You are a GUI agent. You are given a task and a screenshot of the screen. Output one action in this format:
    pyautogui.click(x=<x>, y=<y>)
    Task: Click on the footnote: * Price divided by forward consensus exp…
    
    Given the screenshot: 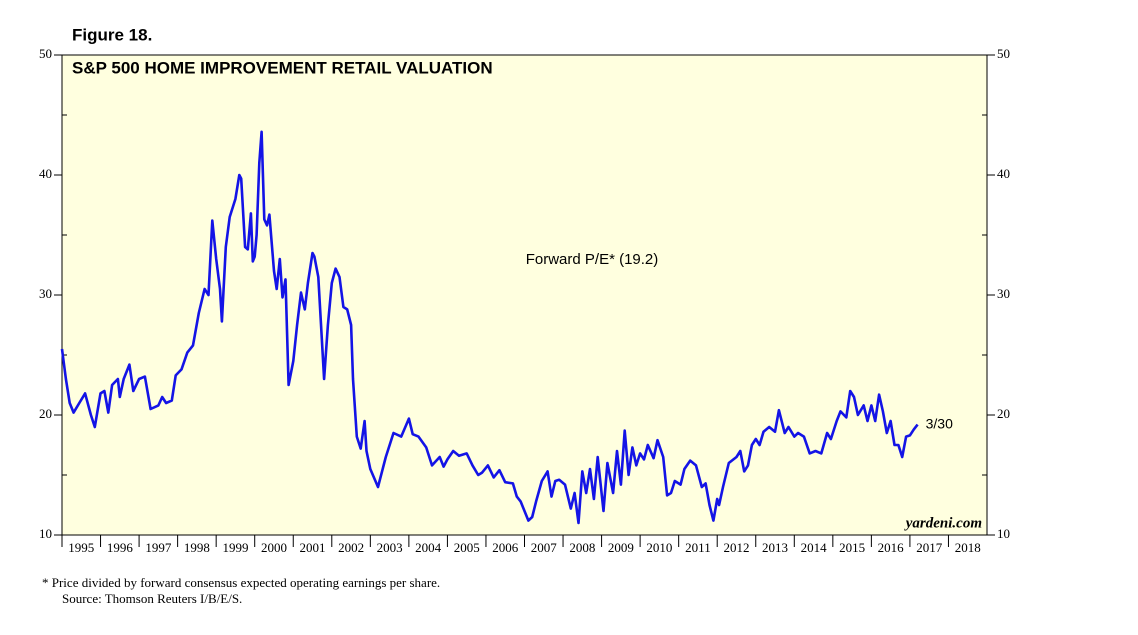 What is the action you would take?
    pyautogui.click(x=241, y=582)
    